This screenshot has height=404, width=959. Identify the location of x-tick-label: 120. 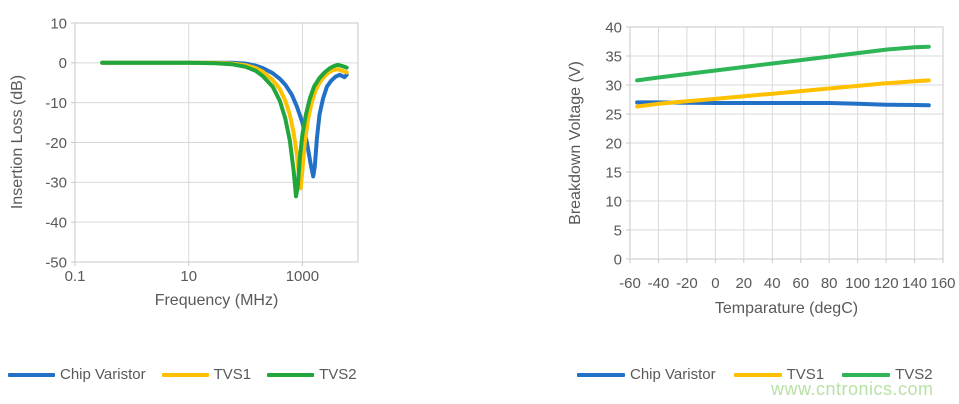
(886, 283).